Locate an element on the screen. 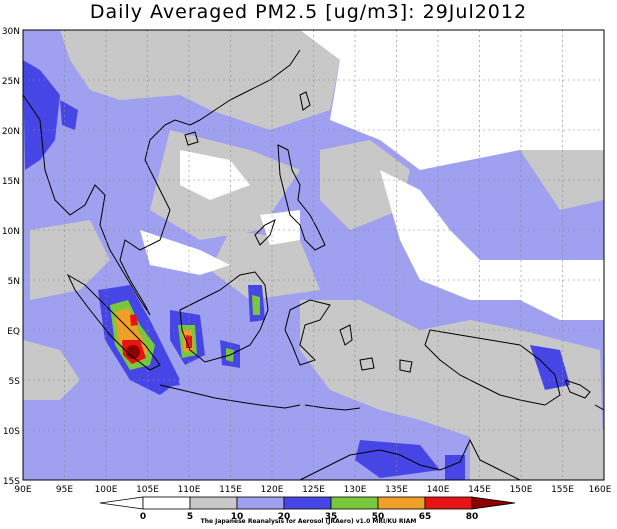  colorbar-label: 10 is located at coordinates (237, 517).